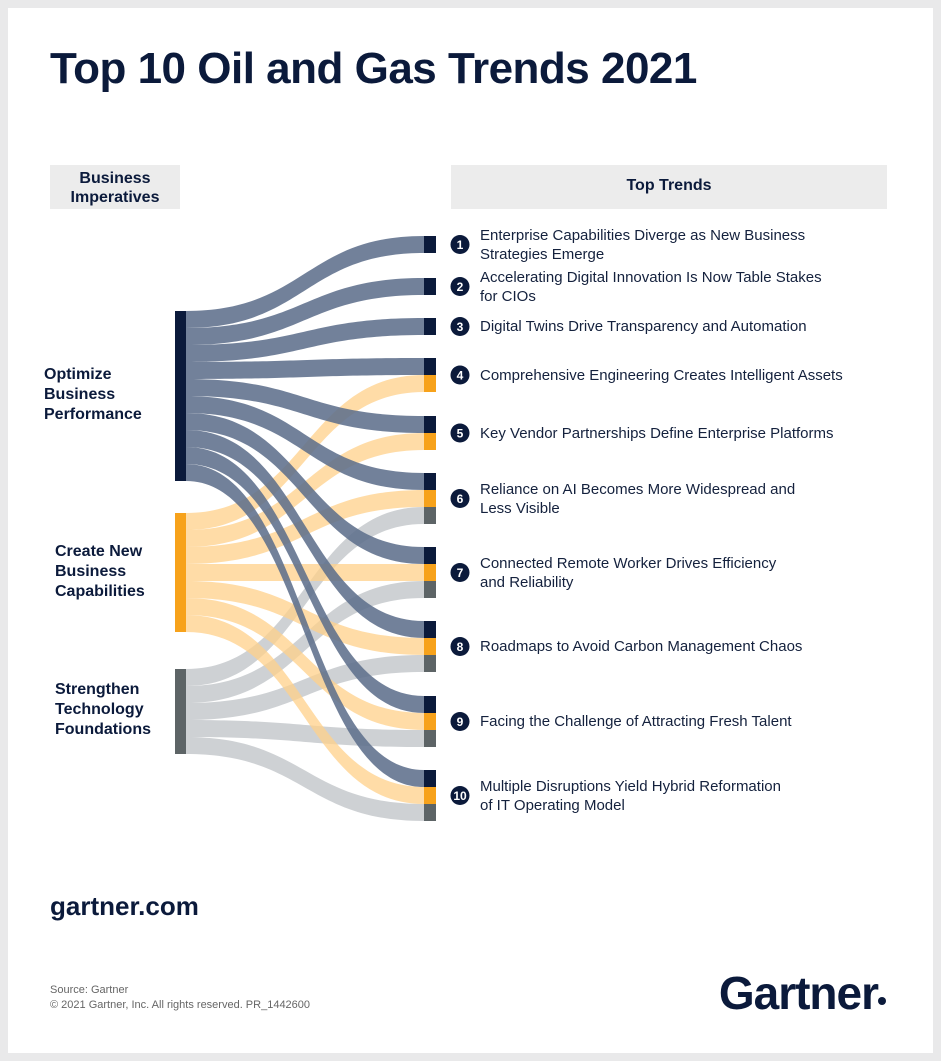 This screenshot has width=941, height=1061. I want to click on trend-label: of IT Operating Model, so click(552, 805).